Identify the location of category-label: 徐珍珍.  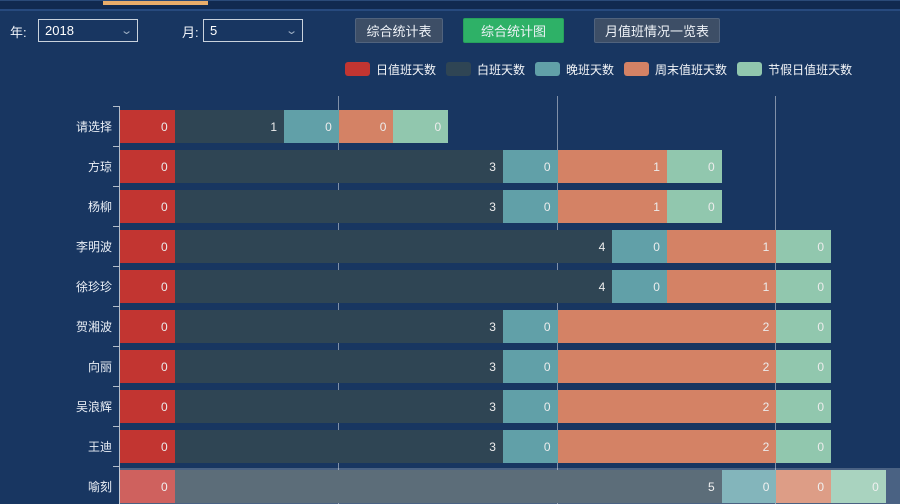
(93, 286).